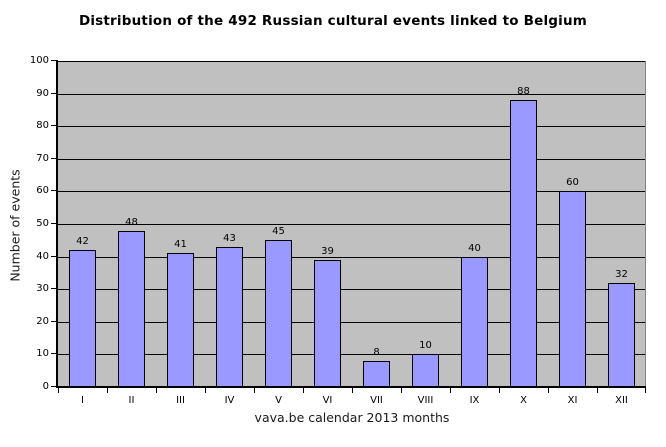 Image resolution: width=666 pixels, height=447 pixels. I want to click on bar-V, so click(278, 313).